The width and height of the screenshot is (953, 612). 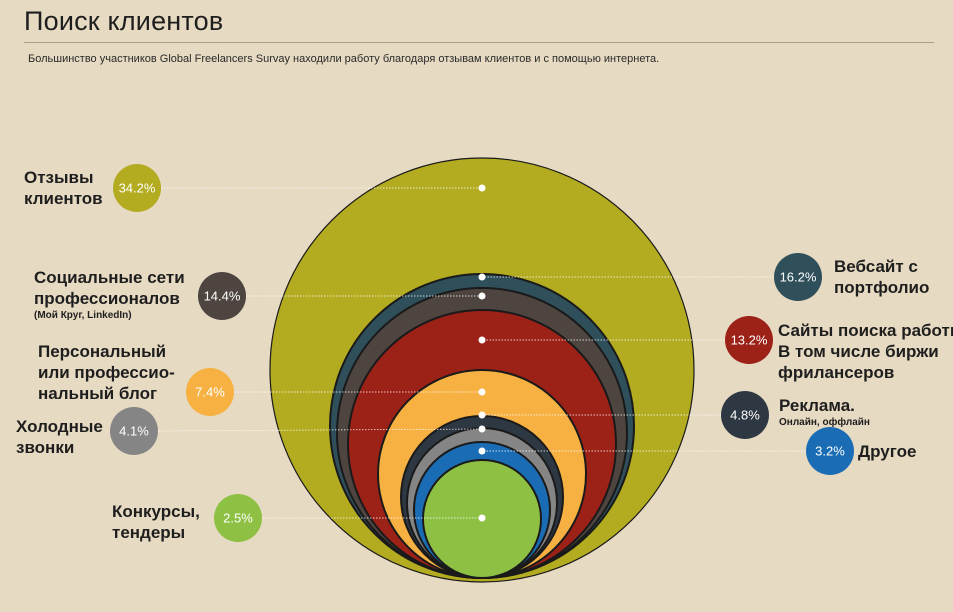 I want to click on category-label-line: Социальные сети, so click(x=109, y=277).